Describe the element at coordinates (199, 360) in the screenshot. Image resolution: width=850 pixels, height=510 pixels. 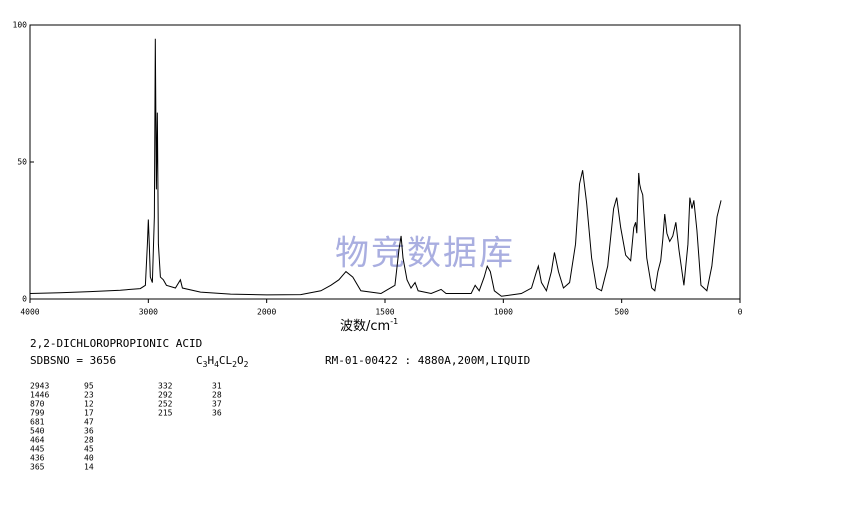
I see `formula-element: C` at that location.